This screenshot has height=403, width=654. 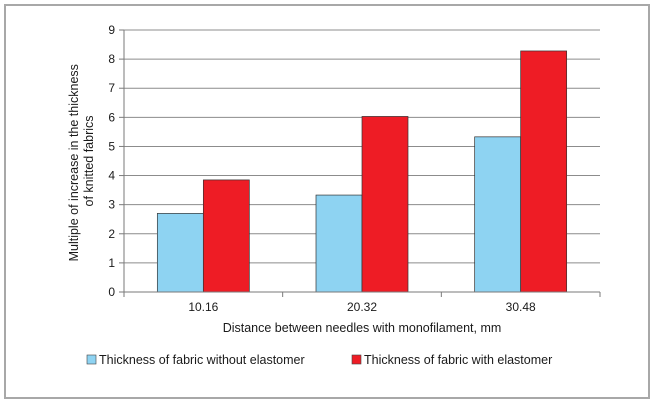 I want to click on x-tick-label: 20.32, so click(x=362, y=307).